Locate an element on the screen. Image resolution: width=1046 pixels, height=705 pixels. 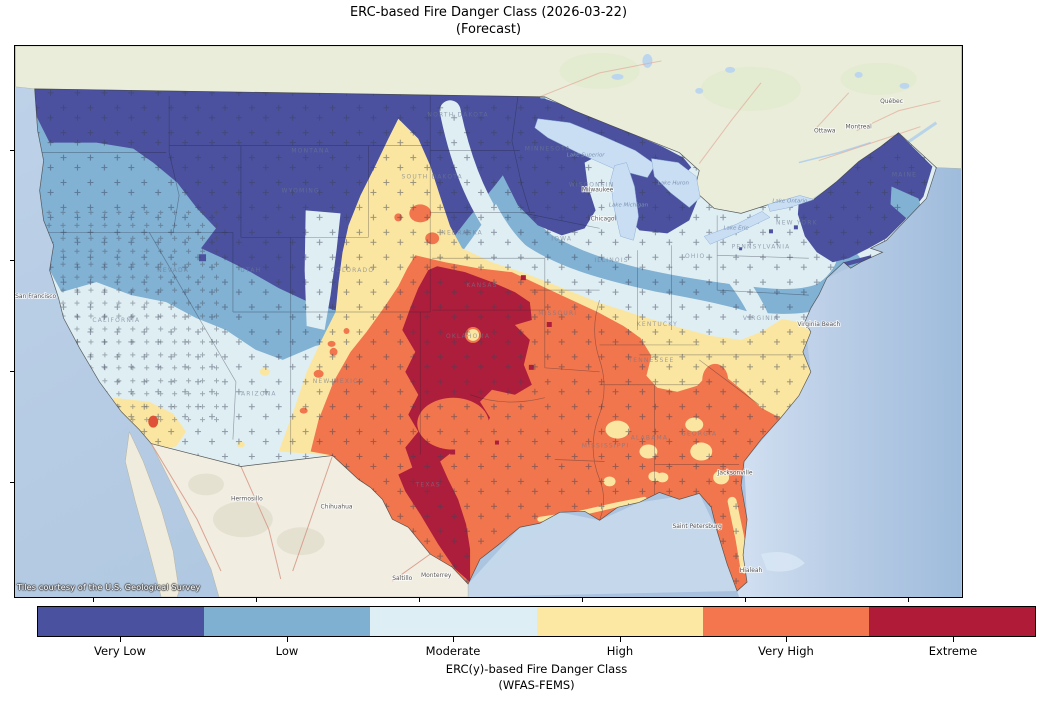
state-label: KENTUCKY is located at coordinates (657, 324).